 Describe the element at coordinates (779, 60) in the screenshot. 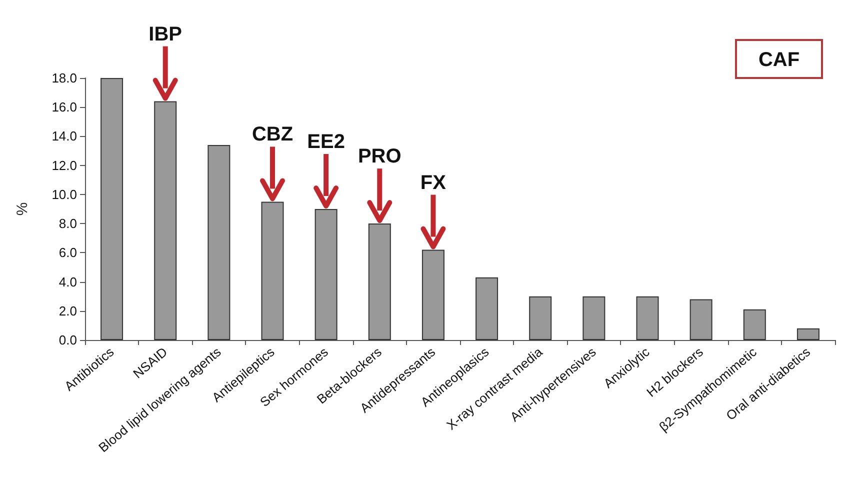

I see `text: CAF` at that location.